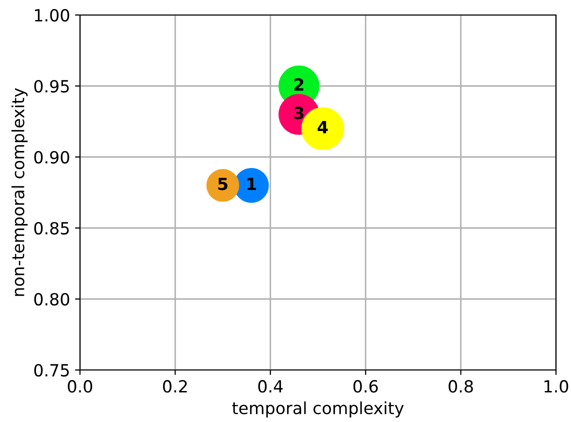  I want to click on annotation: 5, so click(223, 184).